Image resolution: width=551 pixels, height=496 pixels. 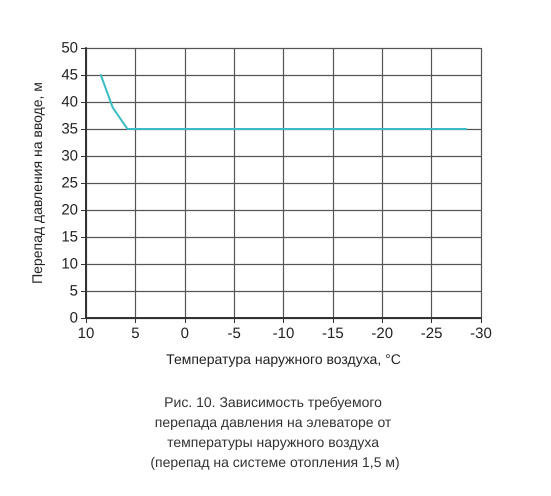 I want to click on y-tick-label: 10, so click(x=69, y=264).